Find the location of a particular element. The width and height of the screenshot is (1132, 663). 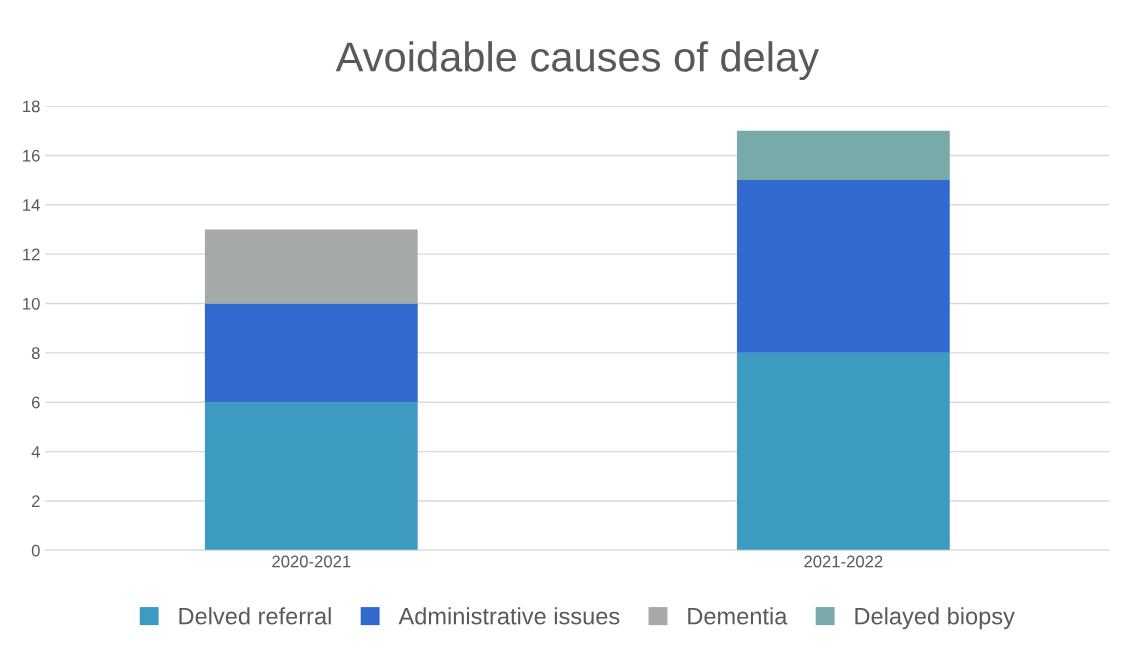

x-tick-label: 2021-2022 is located at coordinates (843, 561).